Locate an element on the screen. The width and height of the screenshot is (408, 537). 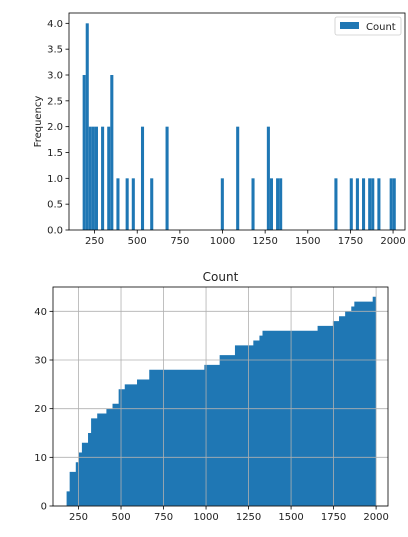
y-tick-label: 2.5 is located at coordinates (55, 101).